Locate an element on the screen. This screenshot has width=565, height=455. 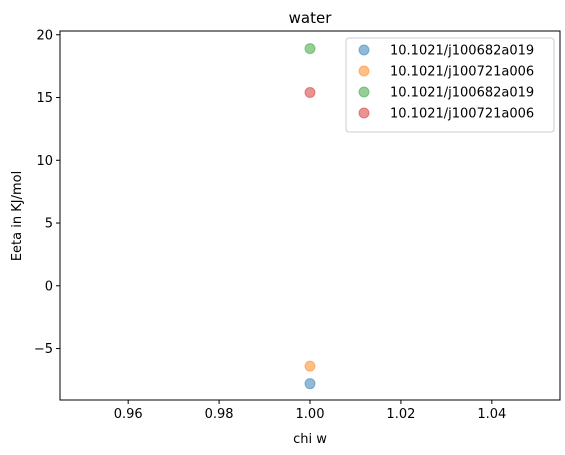
x-tick-label: 0.98 is located at coordinates (219, 414).